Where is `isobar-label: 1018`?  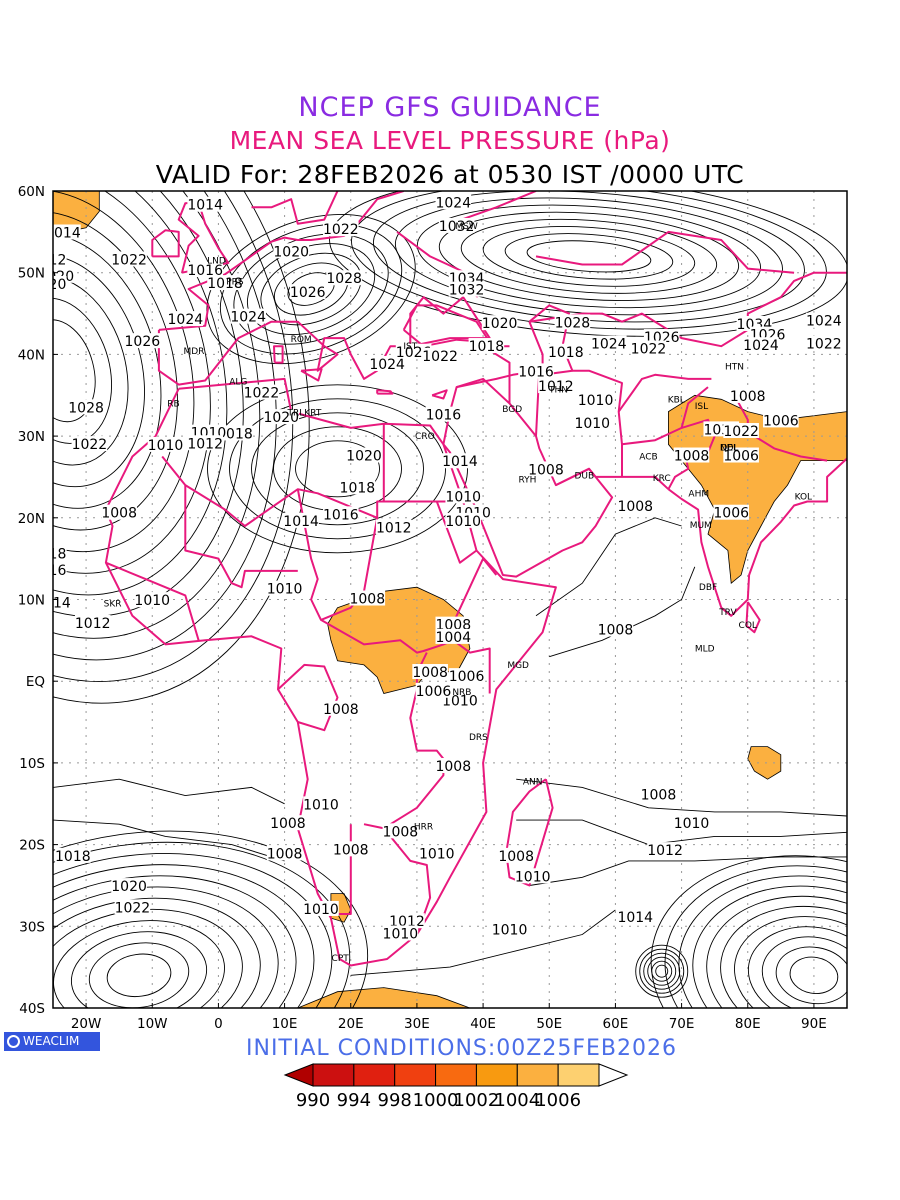
isobar-label: 1018 is located at coordinates (487, 347).